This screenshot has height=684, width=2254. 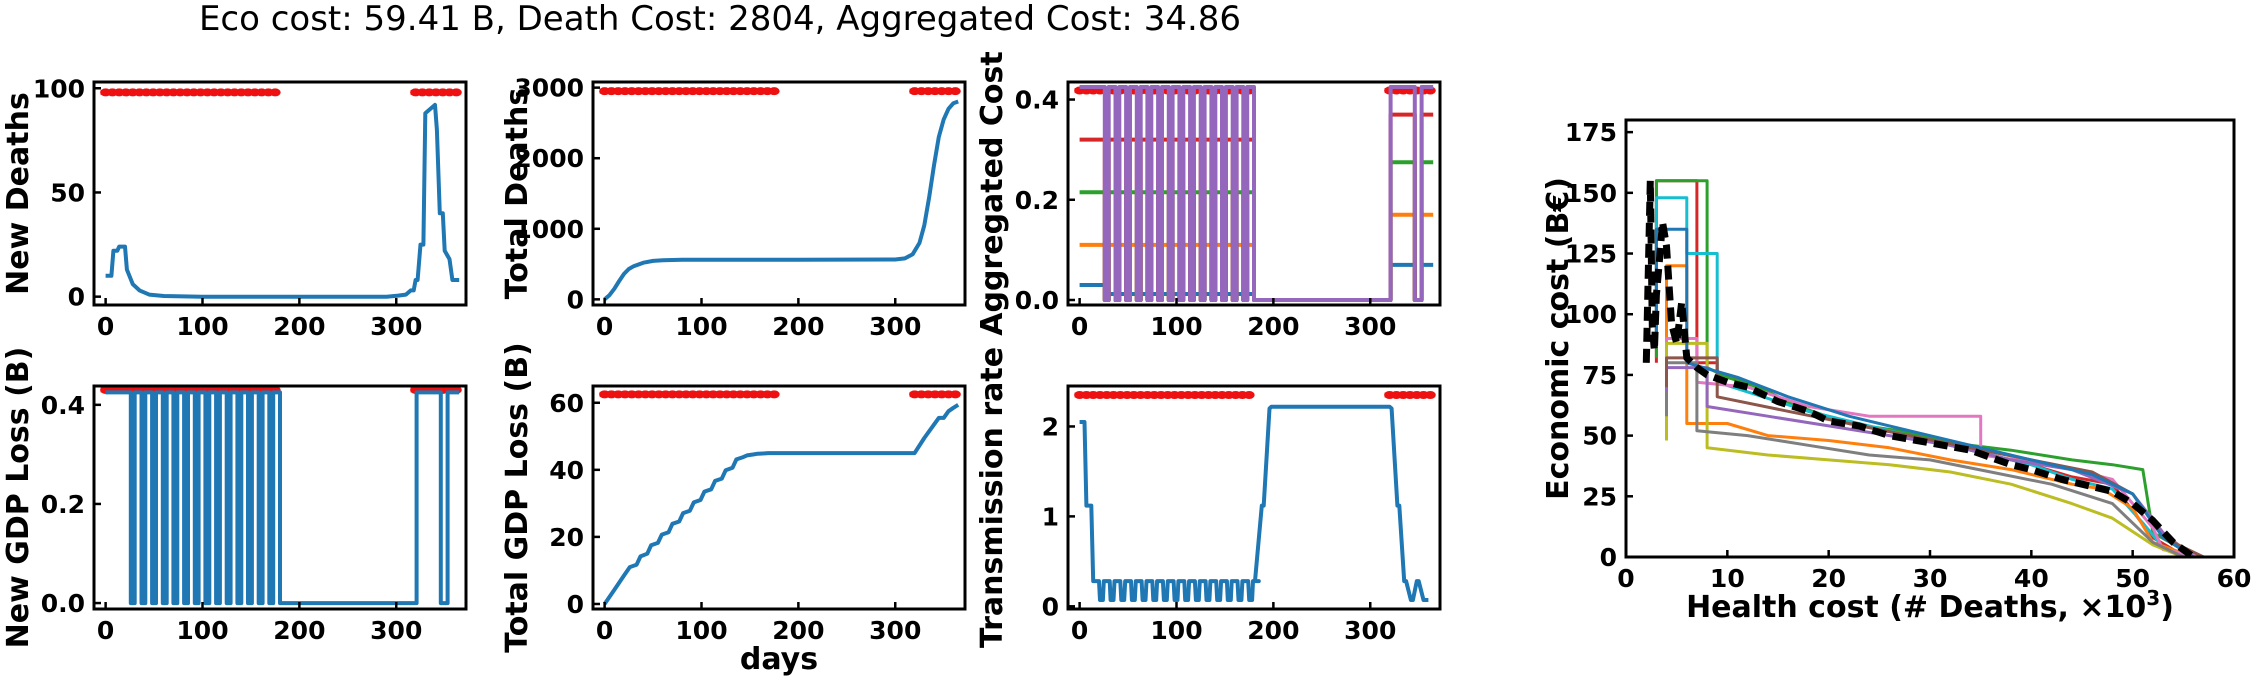 I want to click on y-axis-label: New GDP Loss (B), so click(x=18, y=498).